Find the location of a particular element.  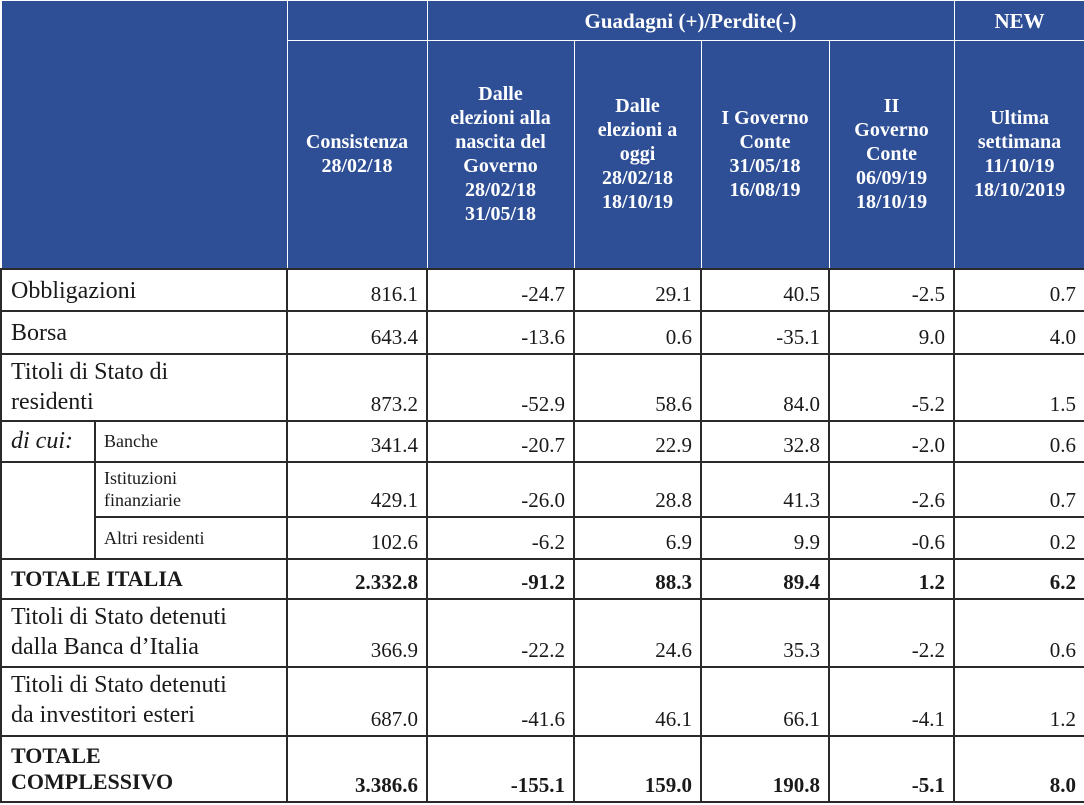

cell-value: 366.9 is located at coordinates (357, 632).